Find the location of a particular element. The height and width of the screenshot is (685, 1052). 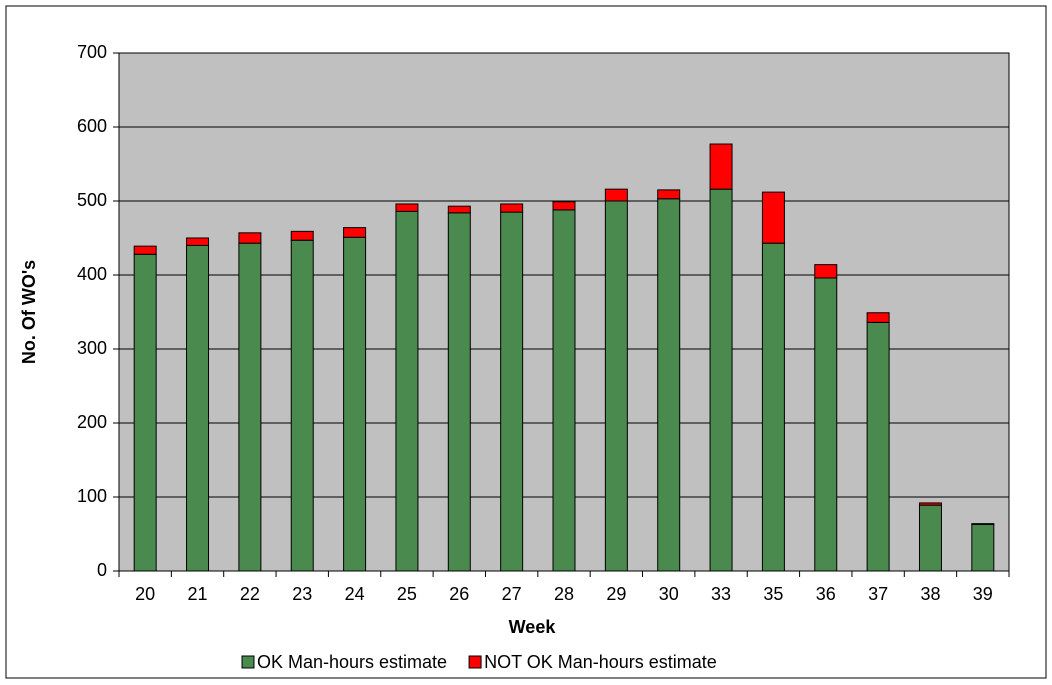

x-tick-label: 33 is located at coordinates (721, 594).